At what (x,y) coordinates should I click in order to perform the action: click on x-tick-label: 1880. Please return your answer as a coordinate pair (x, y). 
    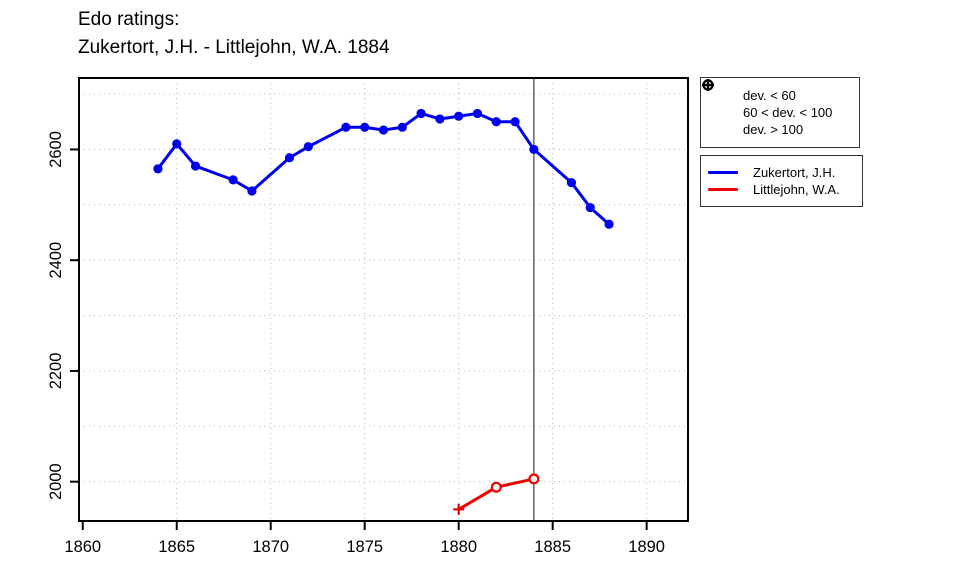
    Looking at the image, I should click on (458, 547).